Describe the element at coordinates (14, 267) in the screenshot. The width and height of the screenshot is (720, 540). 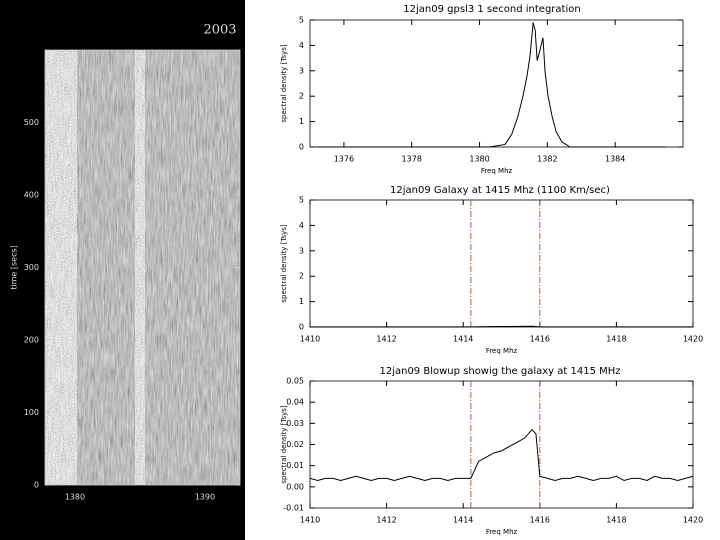
I see `y-axis-label: time [secs]` at that location.